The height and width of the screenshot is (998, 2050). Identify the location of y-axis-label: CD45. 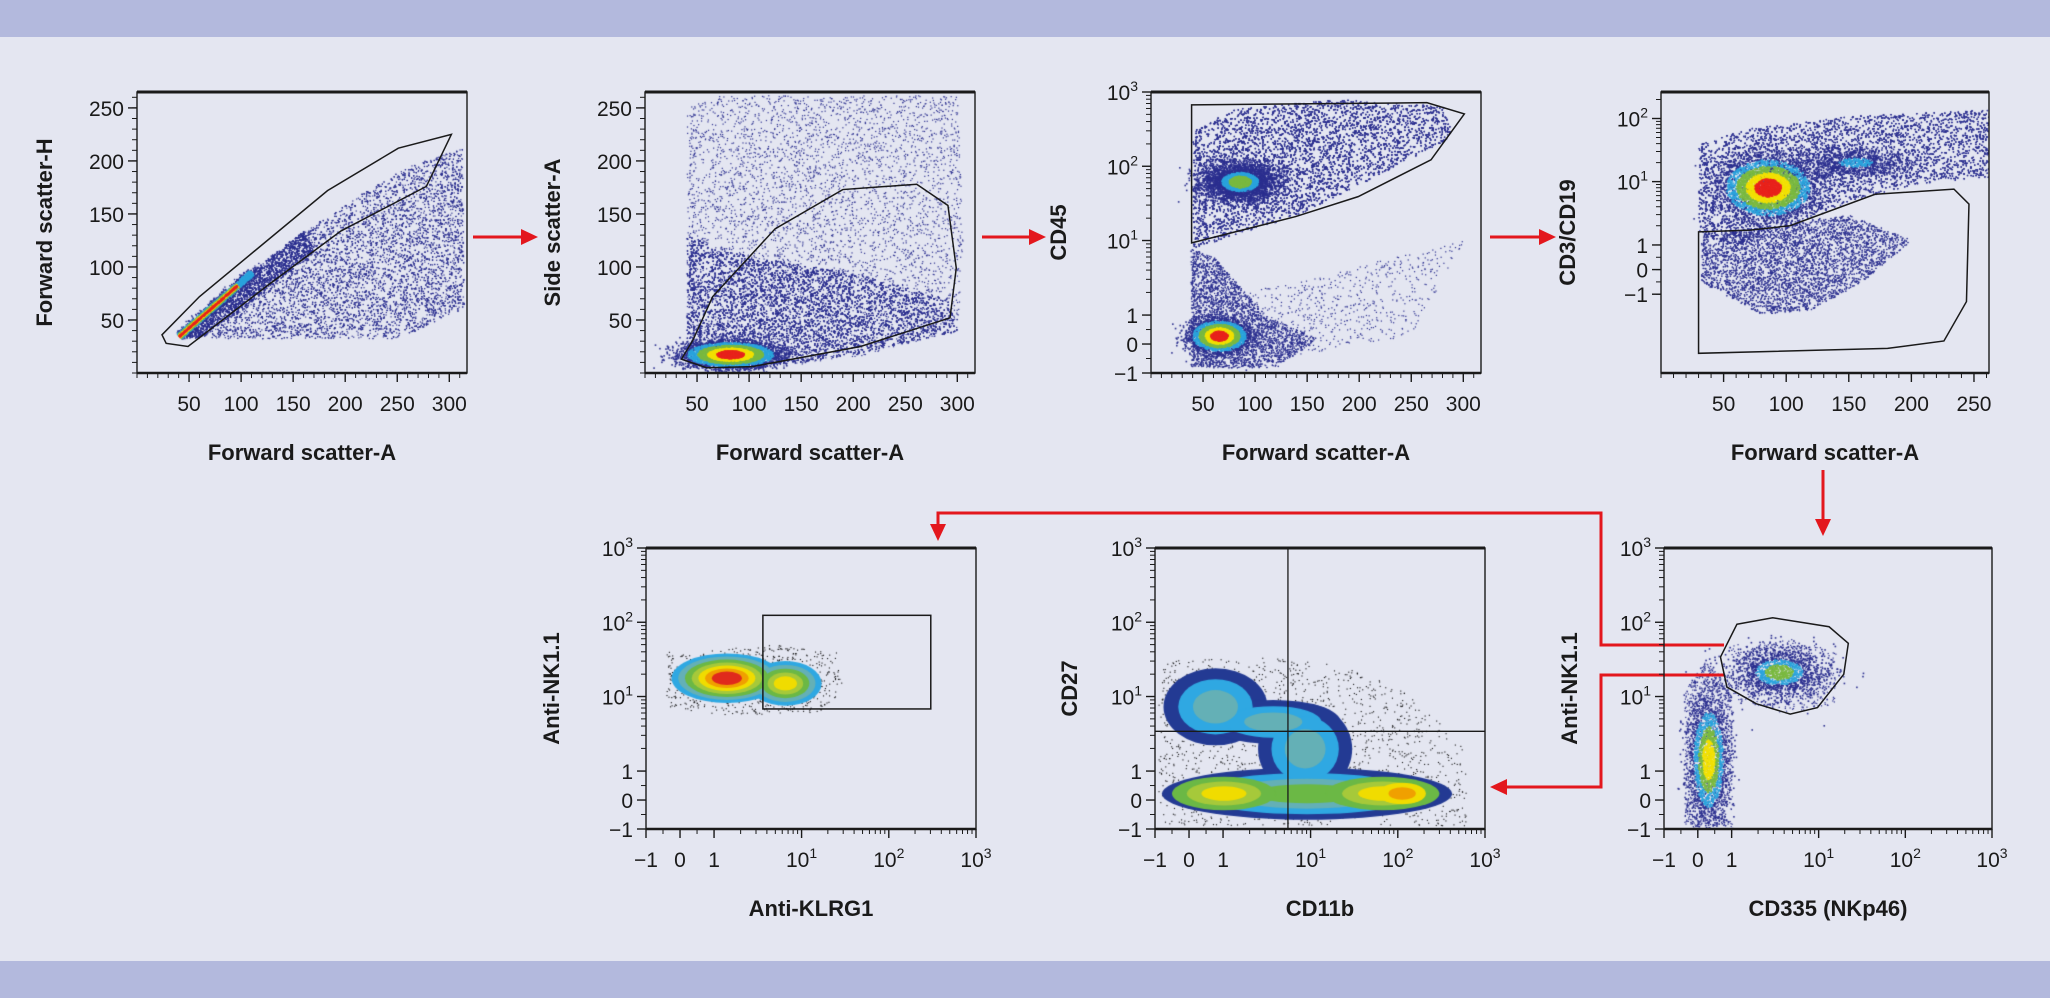
(1058, 232).